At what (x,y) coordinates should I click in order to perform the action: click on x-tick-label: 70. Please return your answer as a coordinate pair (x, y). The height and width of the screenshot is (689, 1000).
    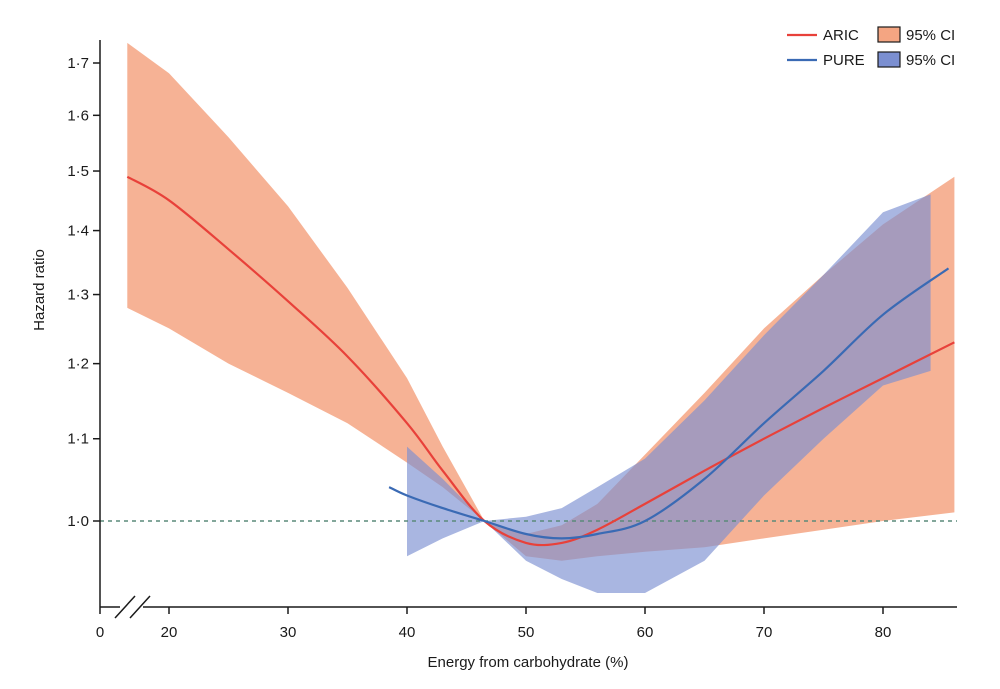
    Looking at the image, I should click on (764, 632).